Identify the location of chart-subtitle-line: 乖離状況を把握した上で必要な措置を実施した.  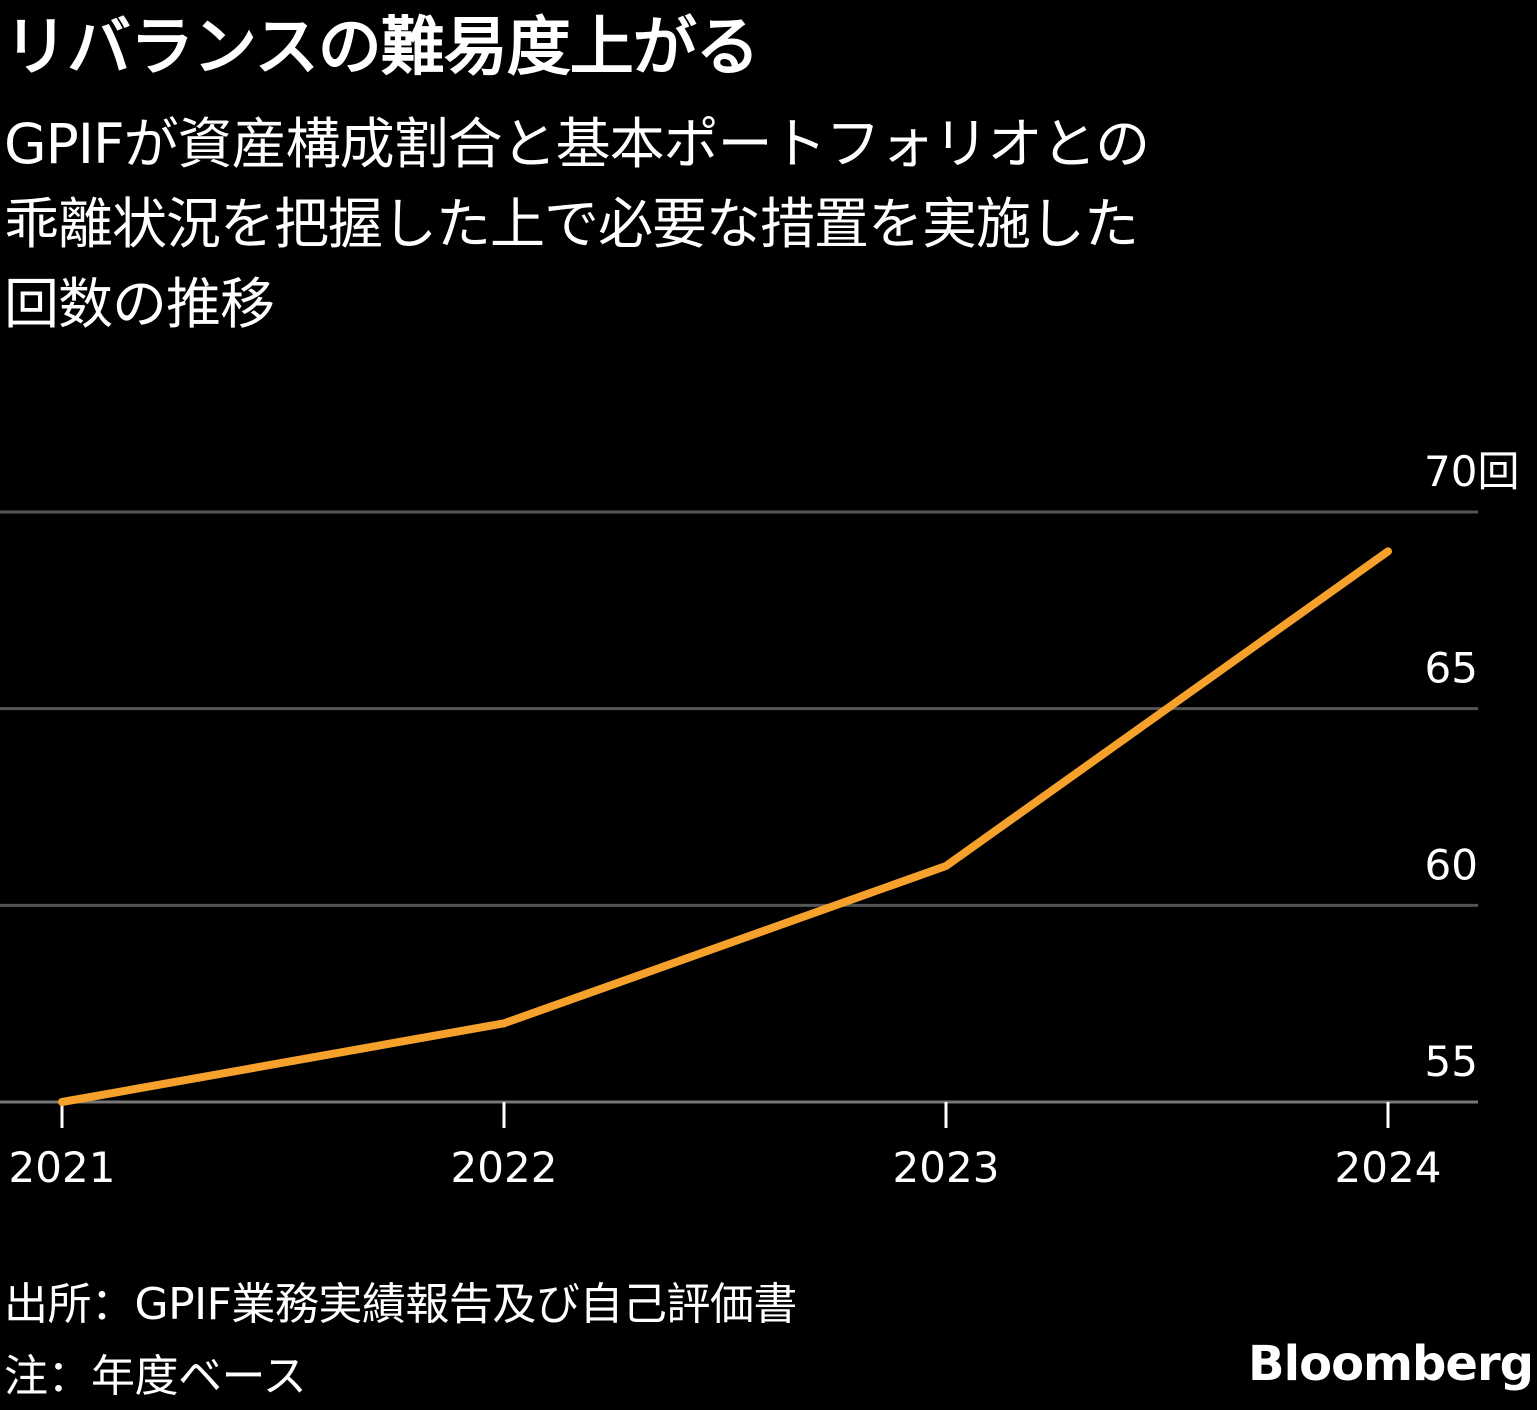
(571, 224).